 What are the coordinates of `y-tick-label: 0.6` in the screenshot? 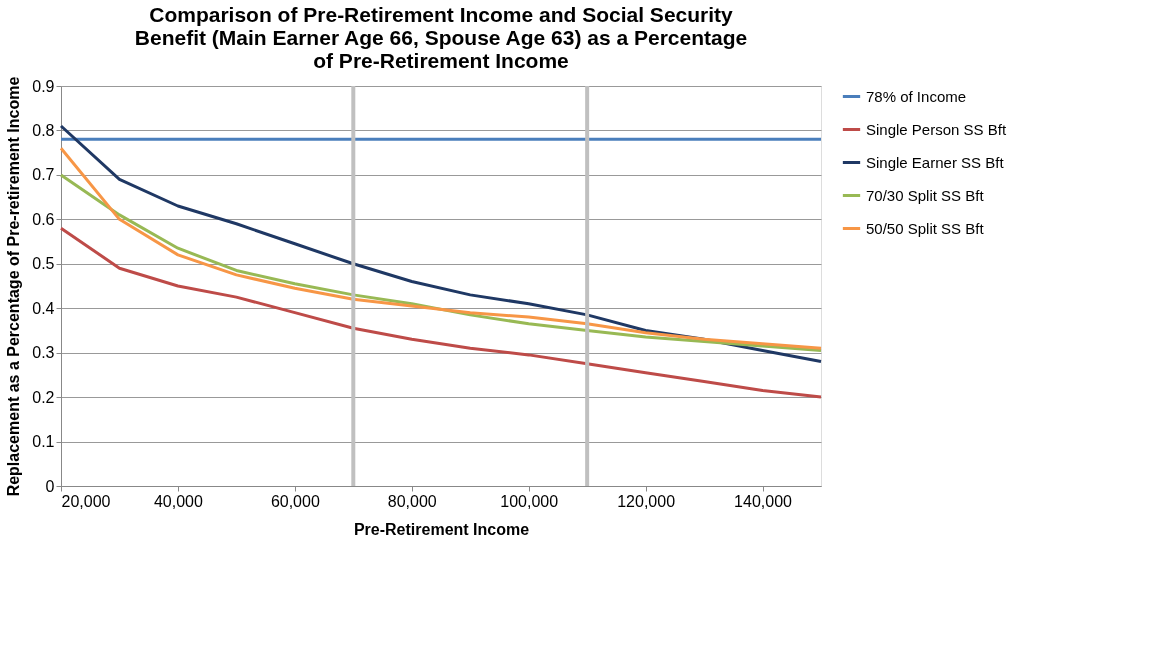 It's located at (43, 219).